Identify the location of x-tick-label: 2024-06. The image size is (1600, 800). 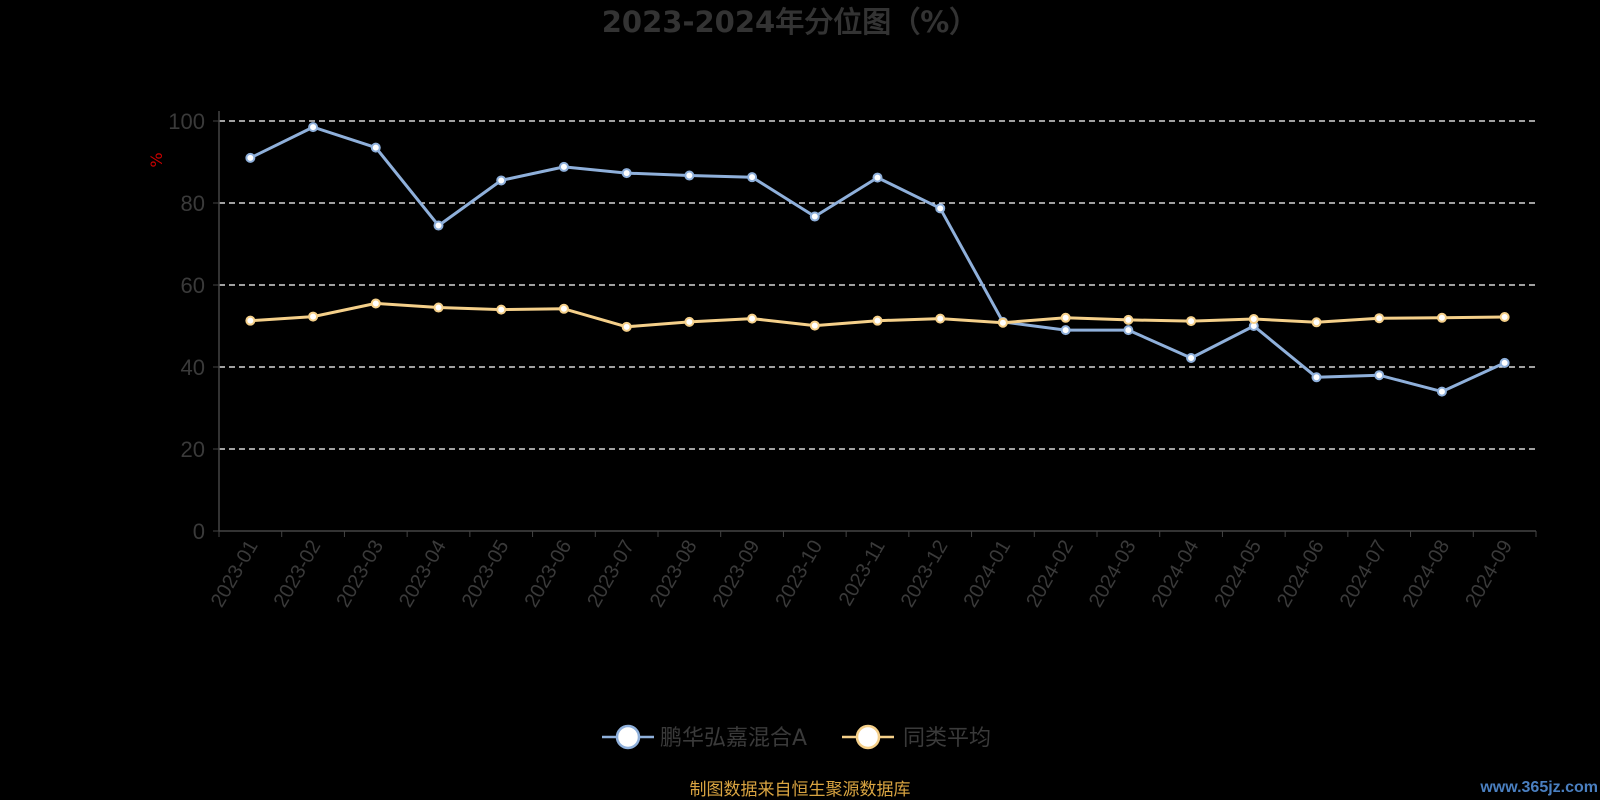
(1301, 574).